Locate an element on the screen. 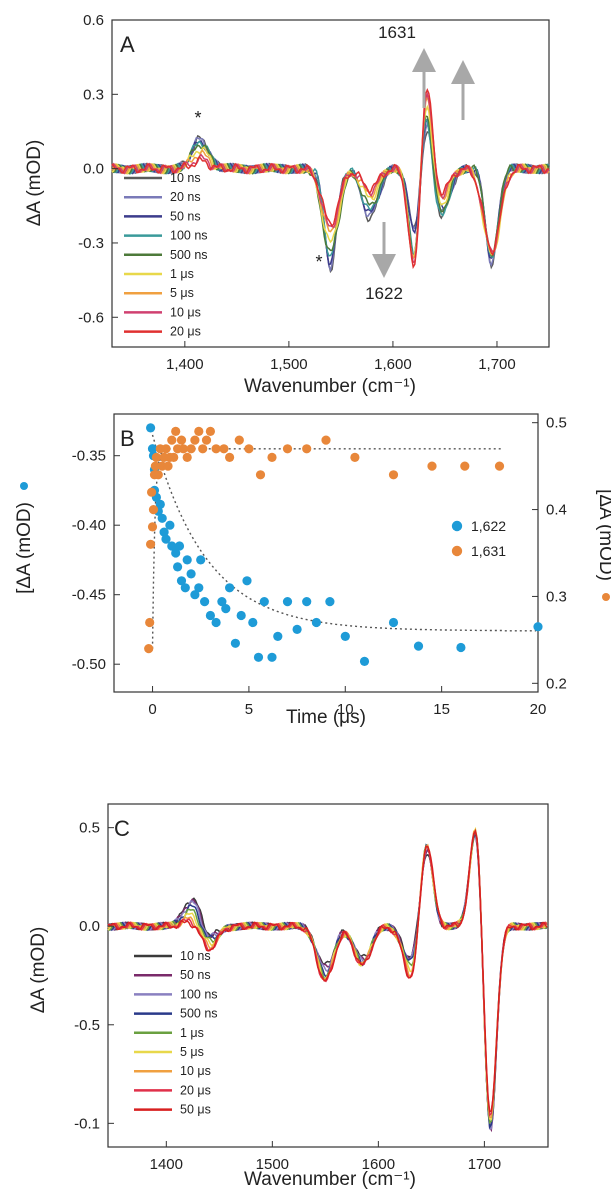 The width and height of the screenshot is (611, 1189). panel-c-y-tick-label: -0.5 is located at coordinates (87, 1025).